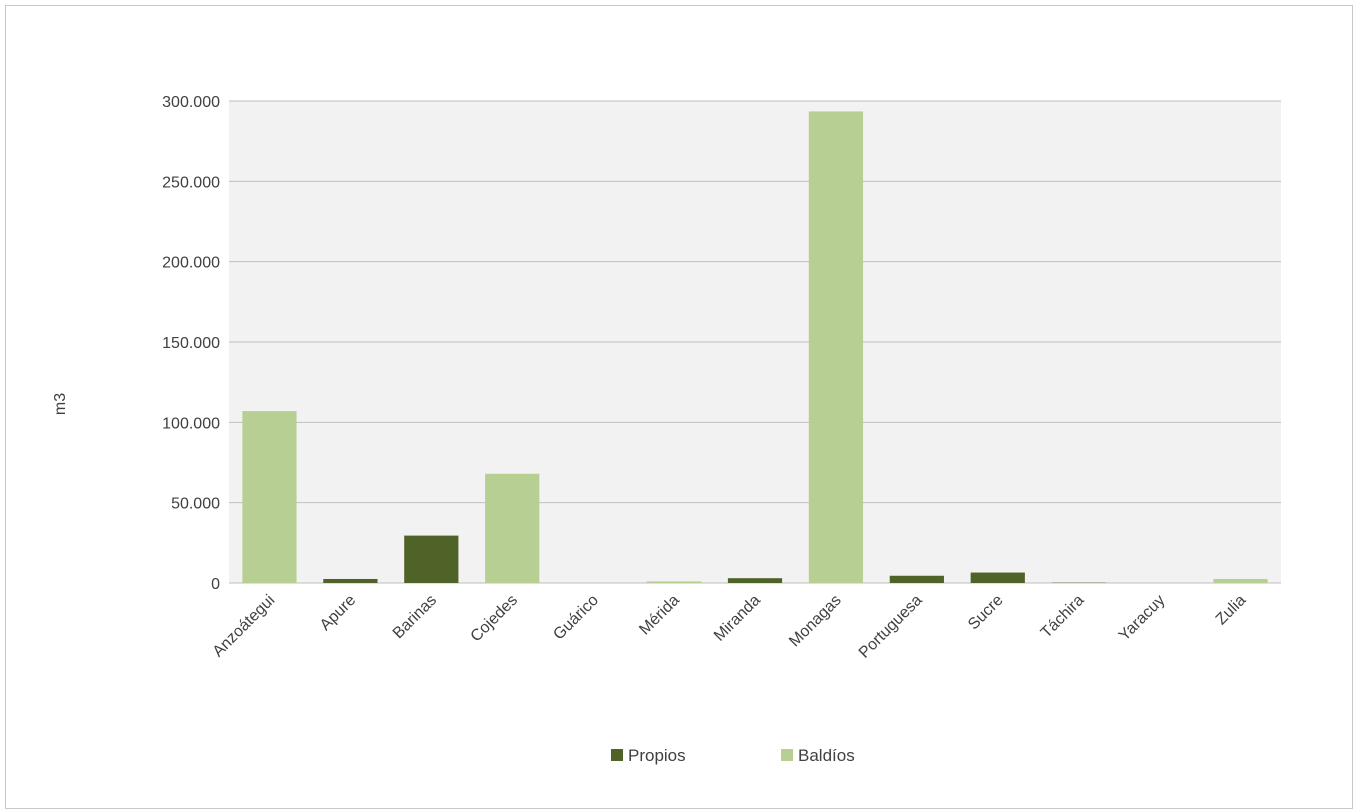  What do you see at coordinates (657, 755) in the screenshot?
I see `legend-label: Propios` at bounding box center [657, 755].